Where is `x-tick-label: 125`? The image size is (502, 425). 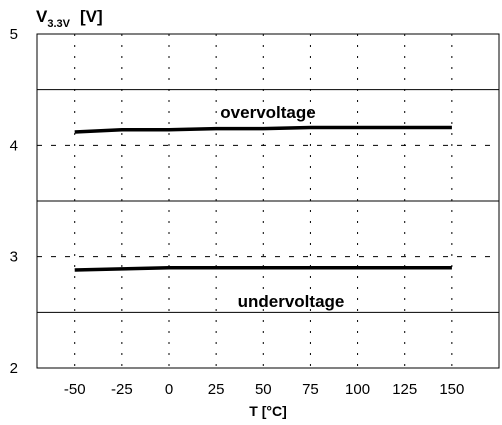 x-tick-label: 125 is located at coordinates (404, 389).